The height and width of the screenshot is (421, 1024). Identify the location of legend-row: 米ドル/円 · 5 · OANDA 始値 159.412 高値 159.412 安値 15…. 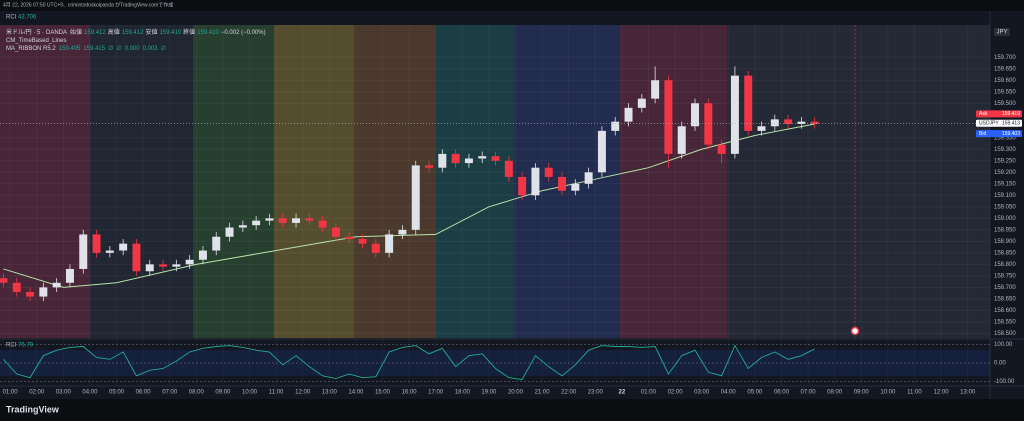
(136, 33).